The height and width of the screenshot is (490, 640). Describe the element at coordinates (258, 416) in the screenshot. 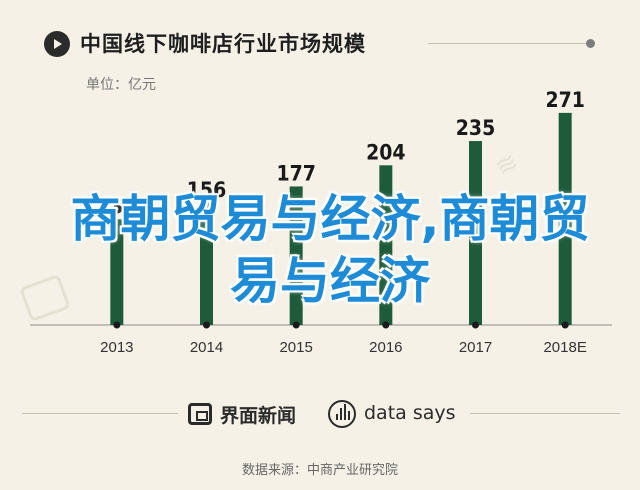

I see `brand-jiemian: 界面新闻` at that location.